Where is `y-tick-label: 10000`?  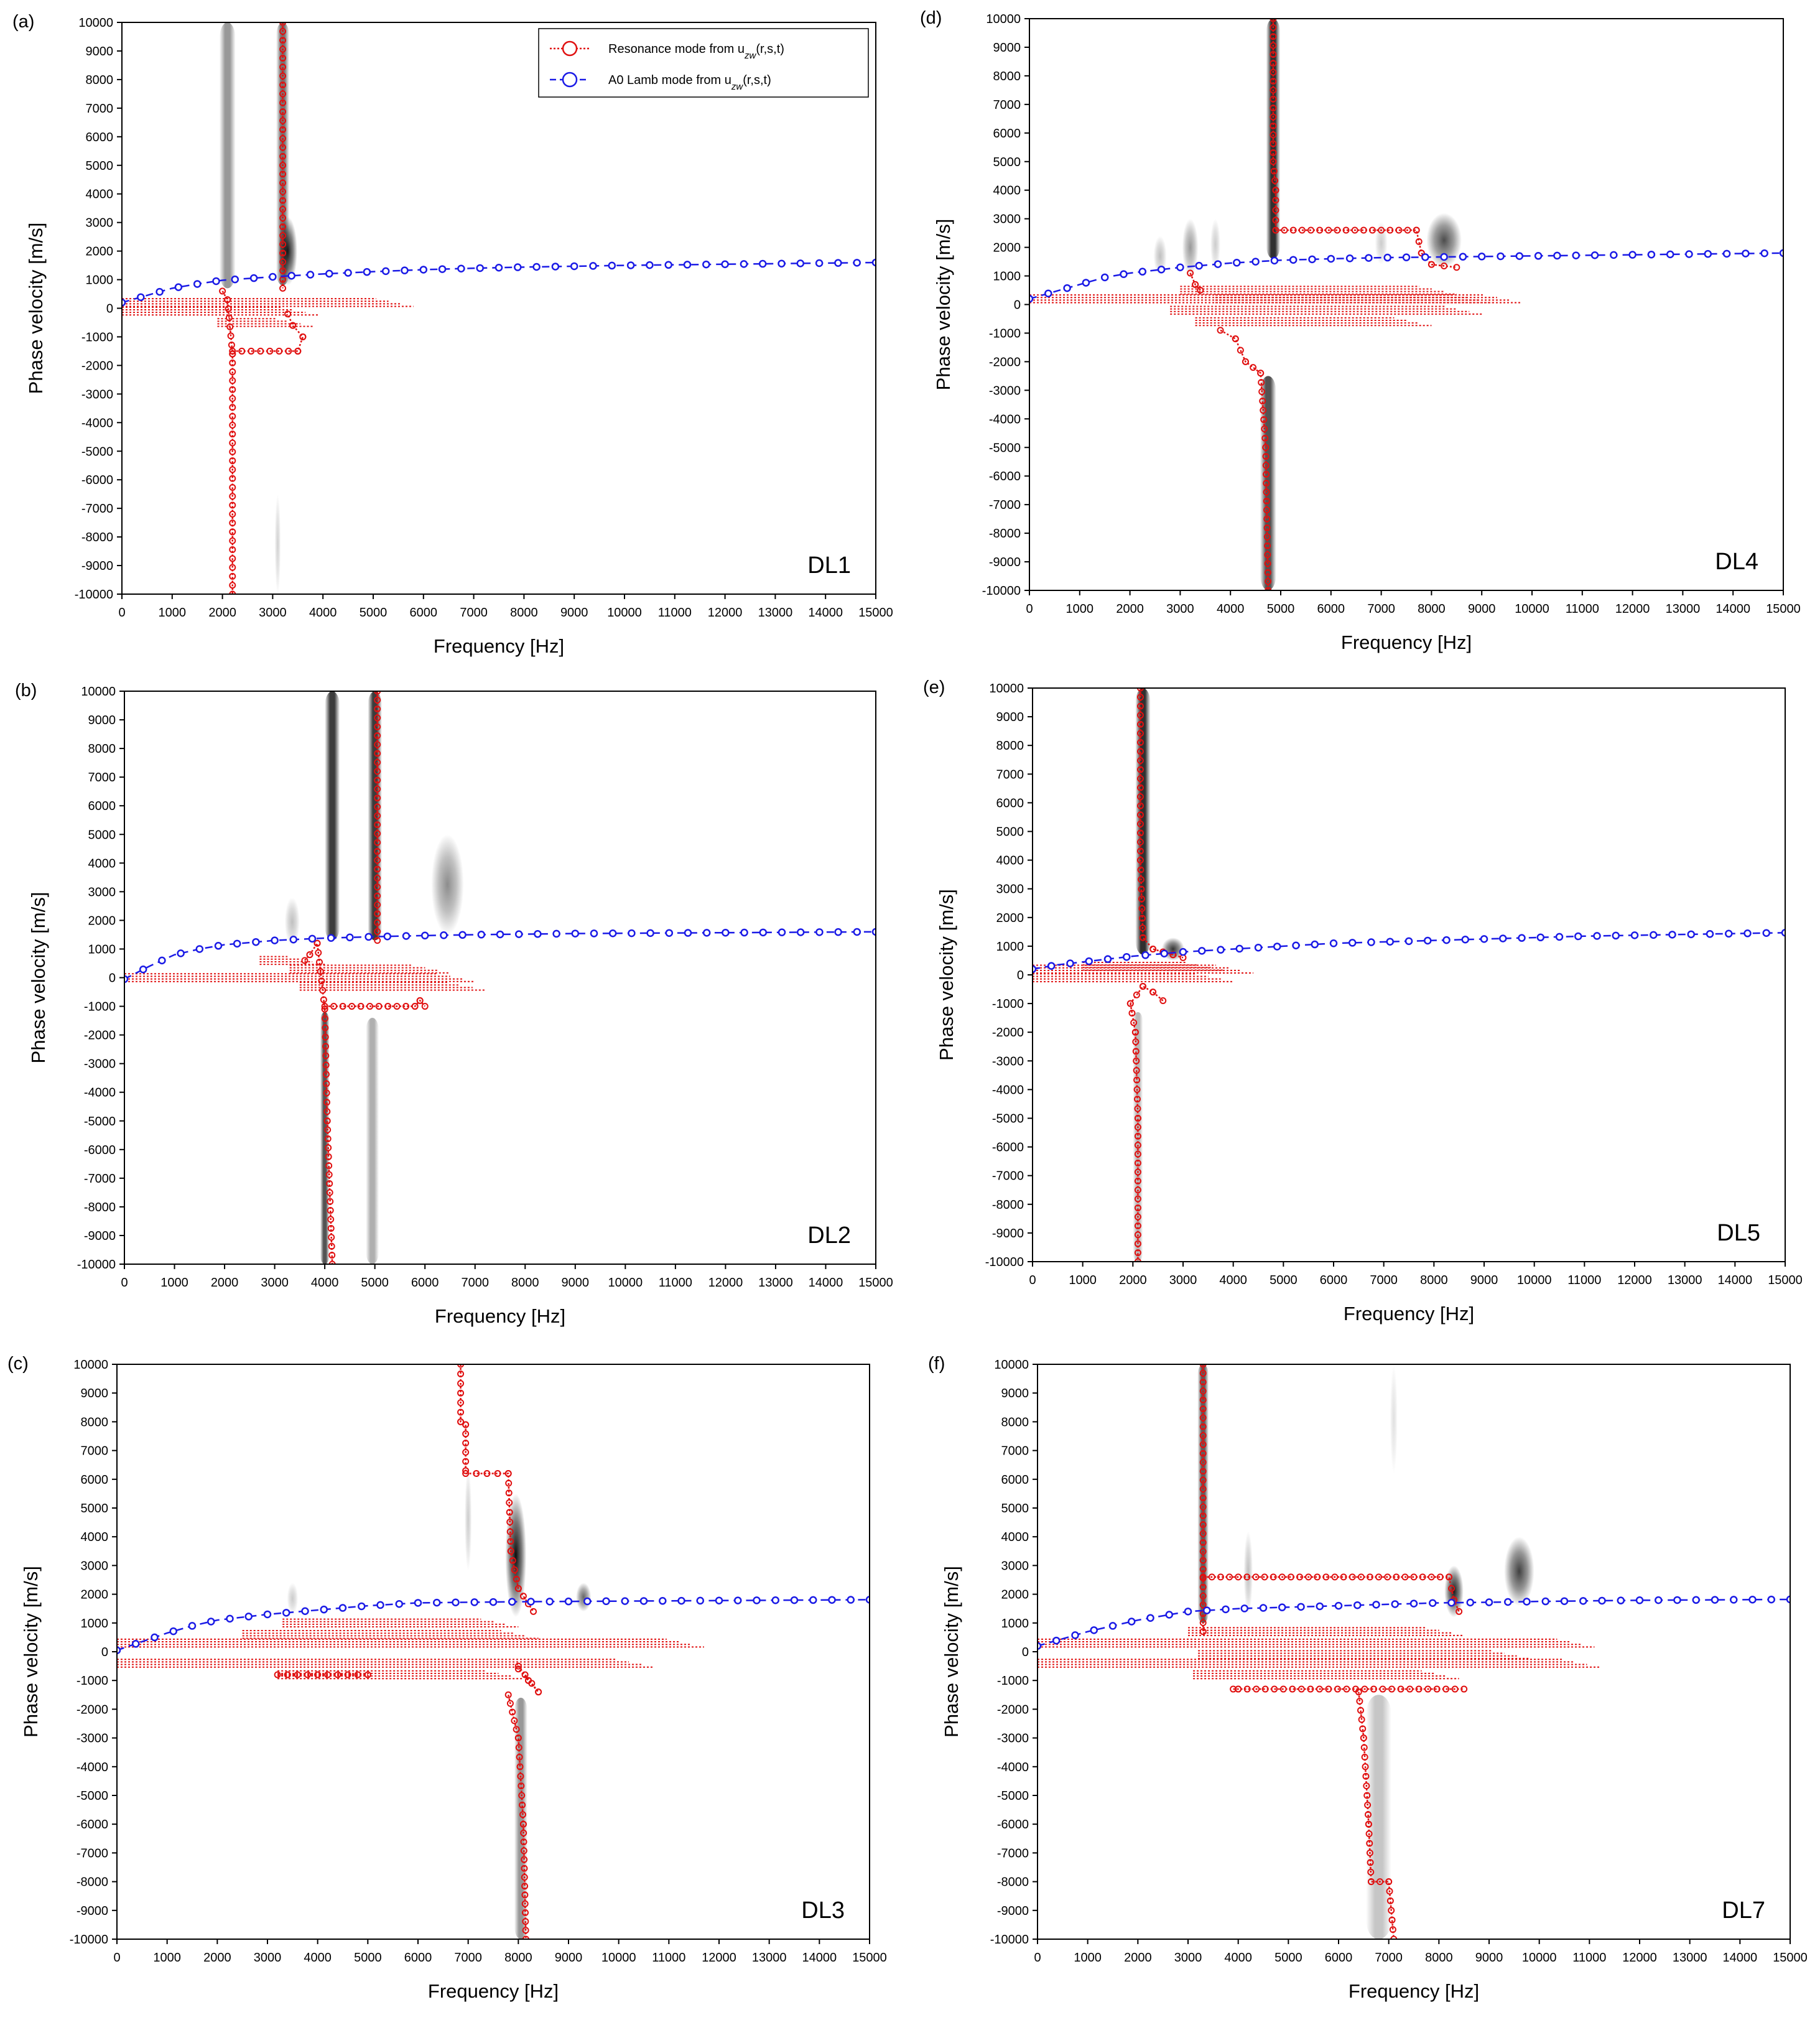 y-tick-label: 10000 is located at coordinates (1004, 19).